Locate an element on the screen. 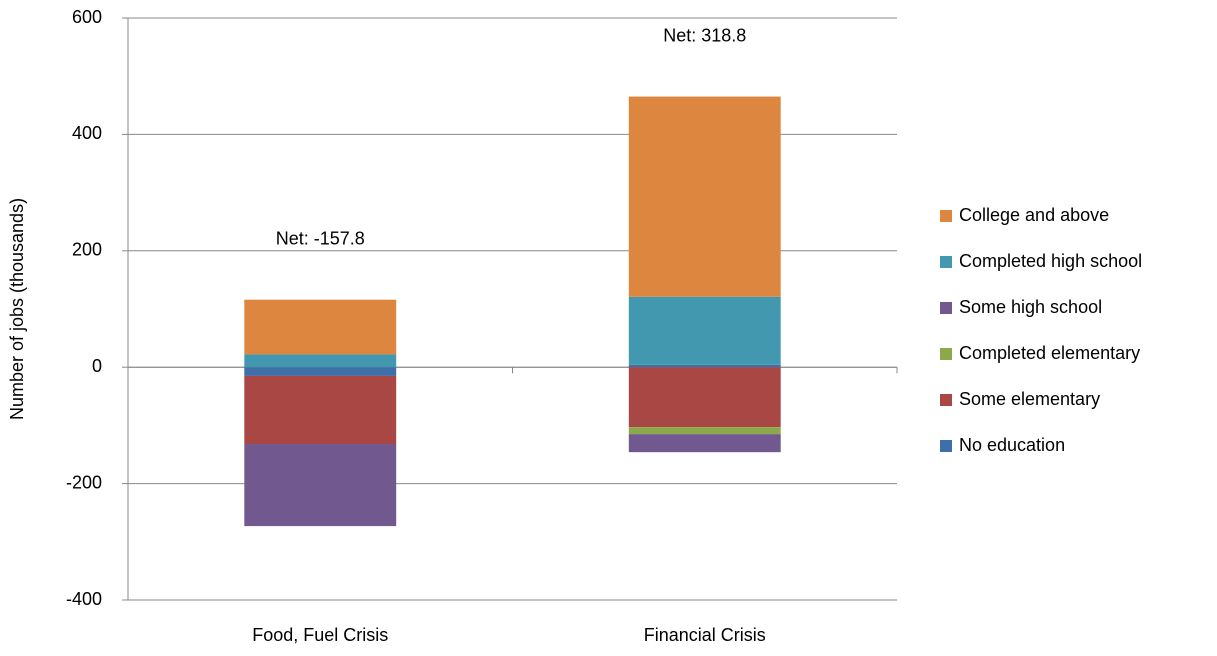 Image resolution: width=1217 pixels, height=656 pixels. legend-label: Completed elementary is located at coordinates (1049, 353).